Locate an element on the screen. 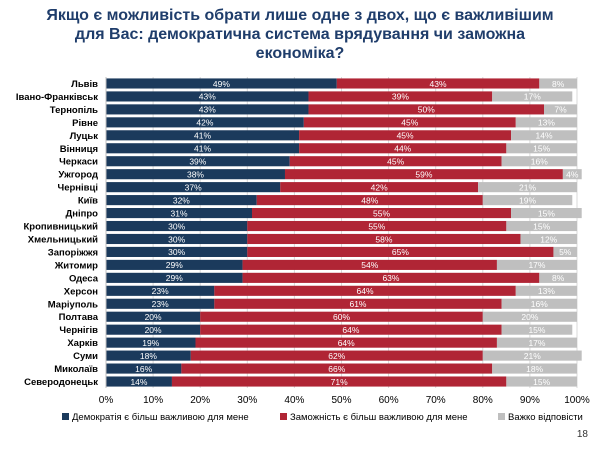 This screenshot has height=449, width=600. data-label: 29% is located at coordinates (174, 278).